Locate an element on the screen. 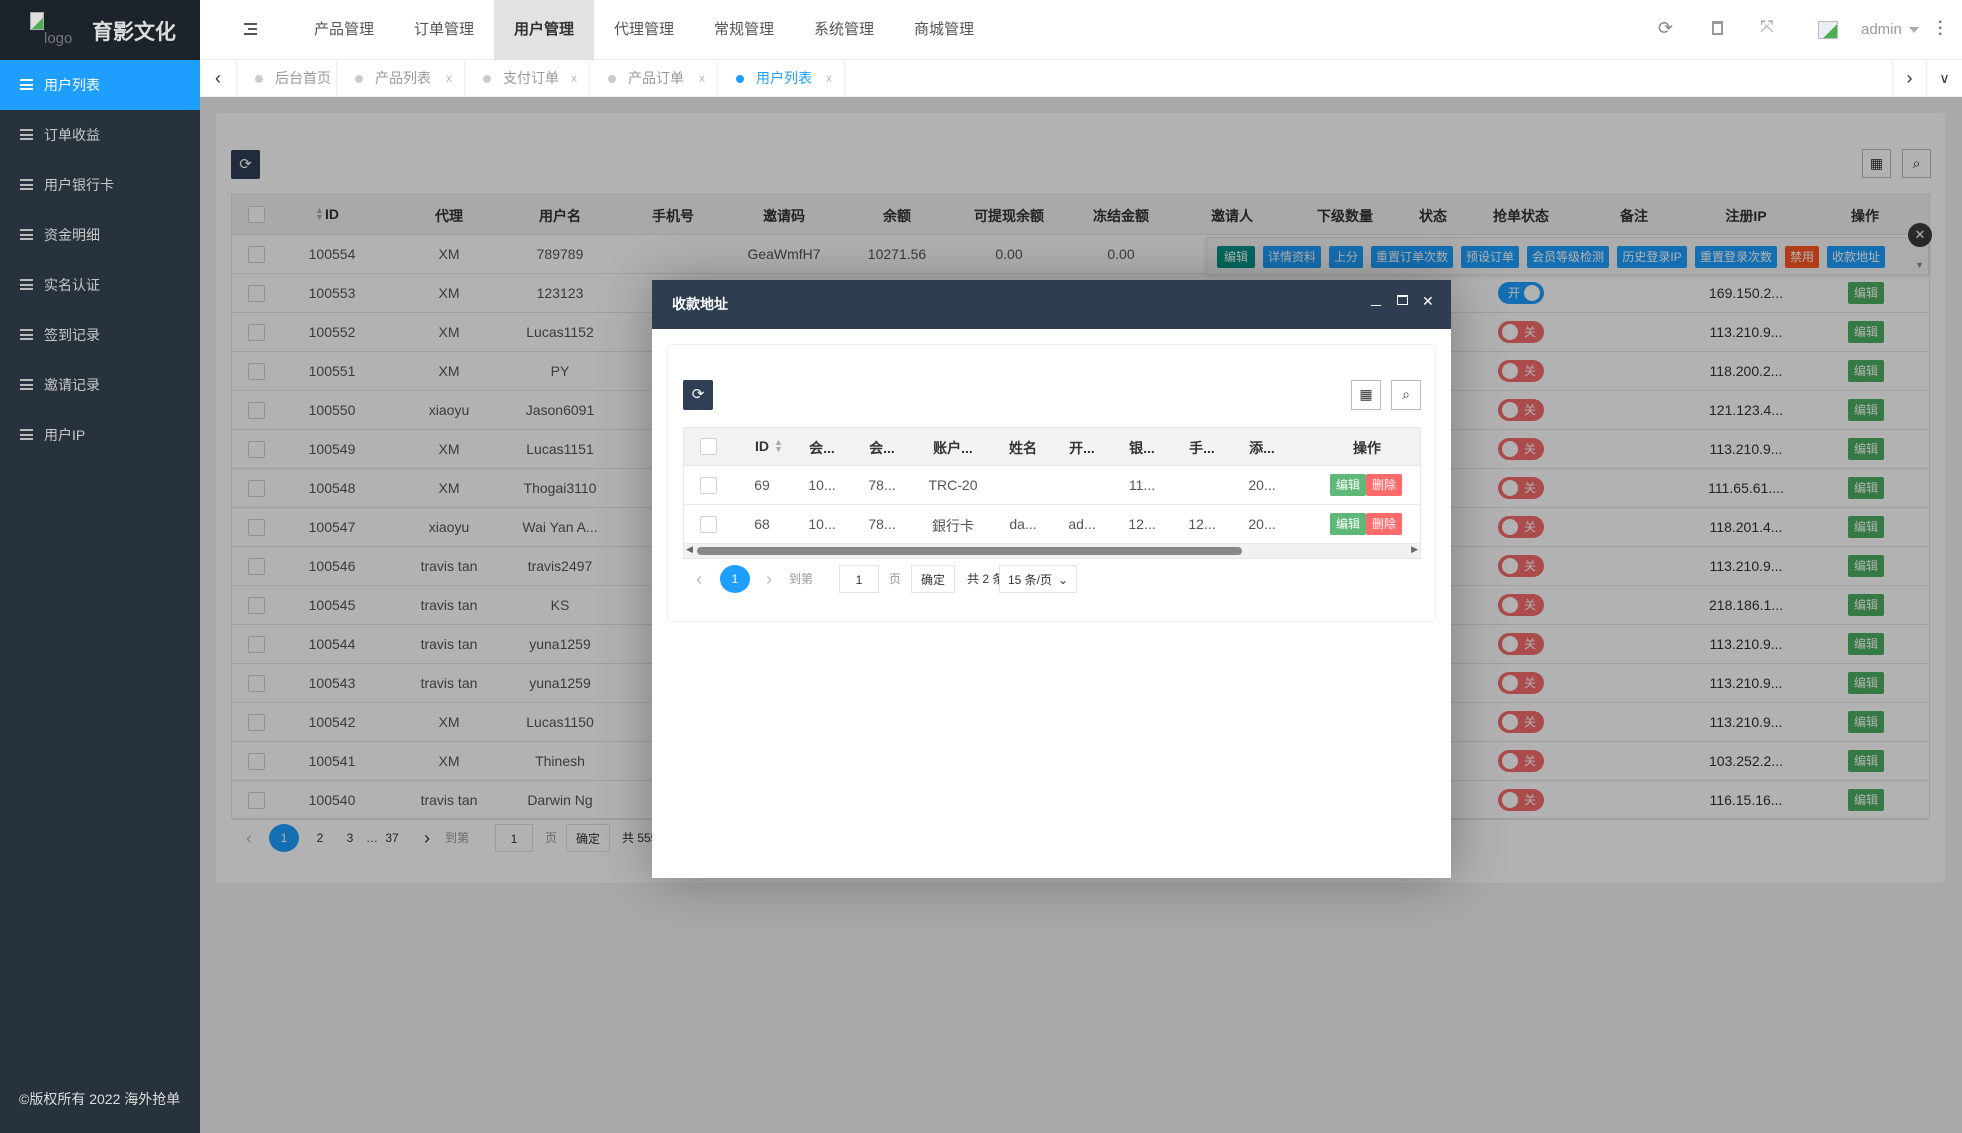 The height and width of the screenshot is (1133, 1962). confirm-button: 确定 is located at coordinates (933, 579).